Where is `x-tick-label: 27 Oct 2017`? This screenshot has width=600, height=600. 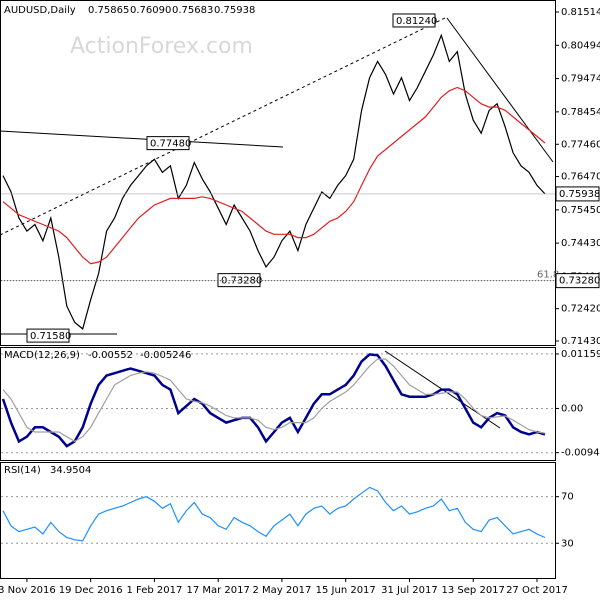
x-tick-label: 27 Oct 2017 is located at coordinates (537, 590).